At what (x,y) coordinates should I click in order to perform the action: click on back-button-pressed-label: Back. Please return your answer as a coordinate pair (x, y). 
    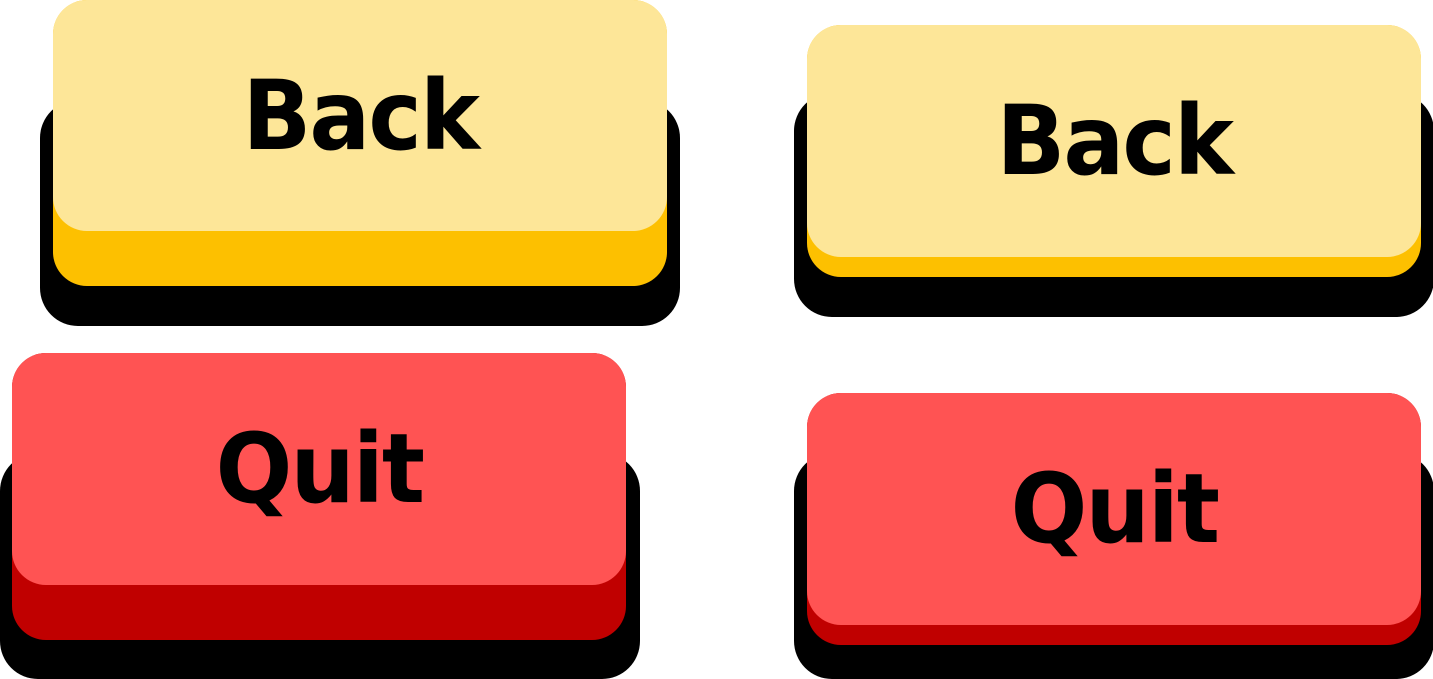
    Looking at the image, I should click on (1115, 141).